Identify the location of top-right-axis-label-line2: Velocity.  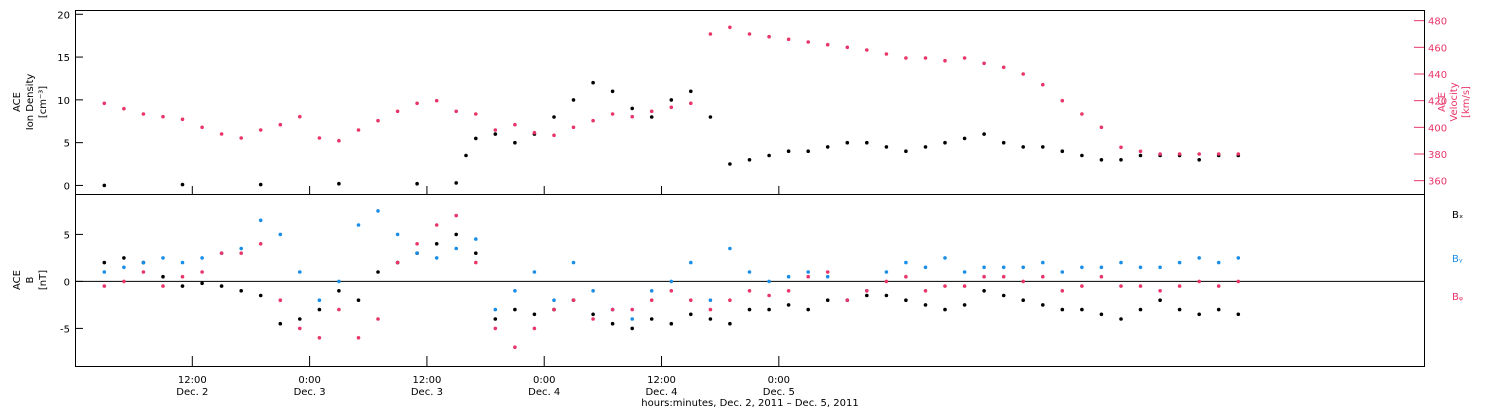
(1454, 101).